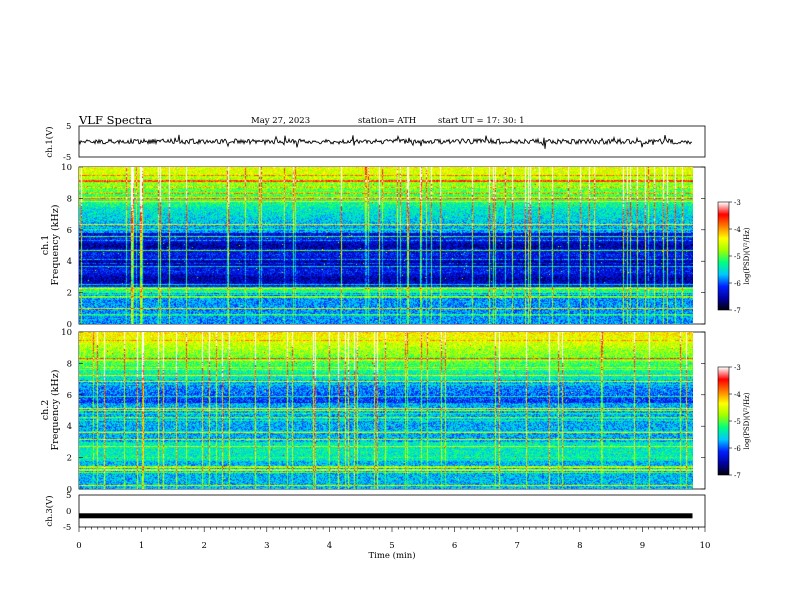  I want to click on time-axis-tick-label: 8, so click(579, 546).